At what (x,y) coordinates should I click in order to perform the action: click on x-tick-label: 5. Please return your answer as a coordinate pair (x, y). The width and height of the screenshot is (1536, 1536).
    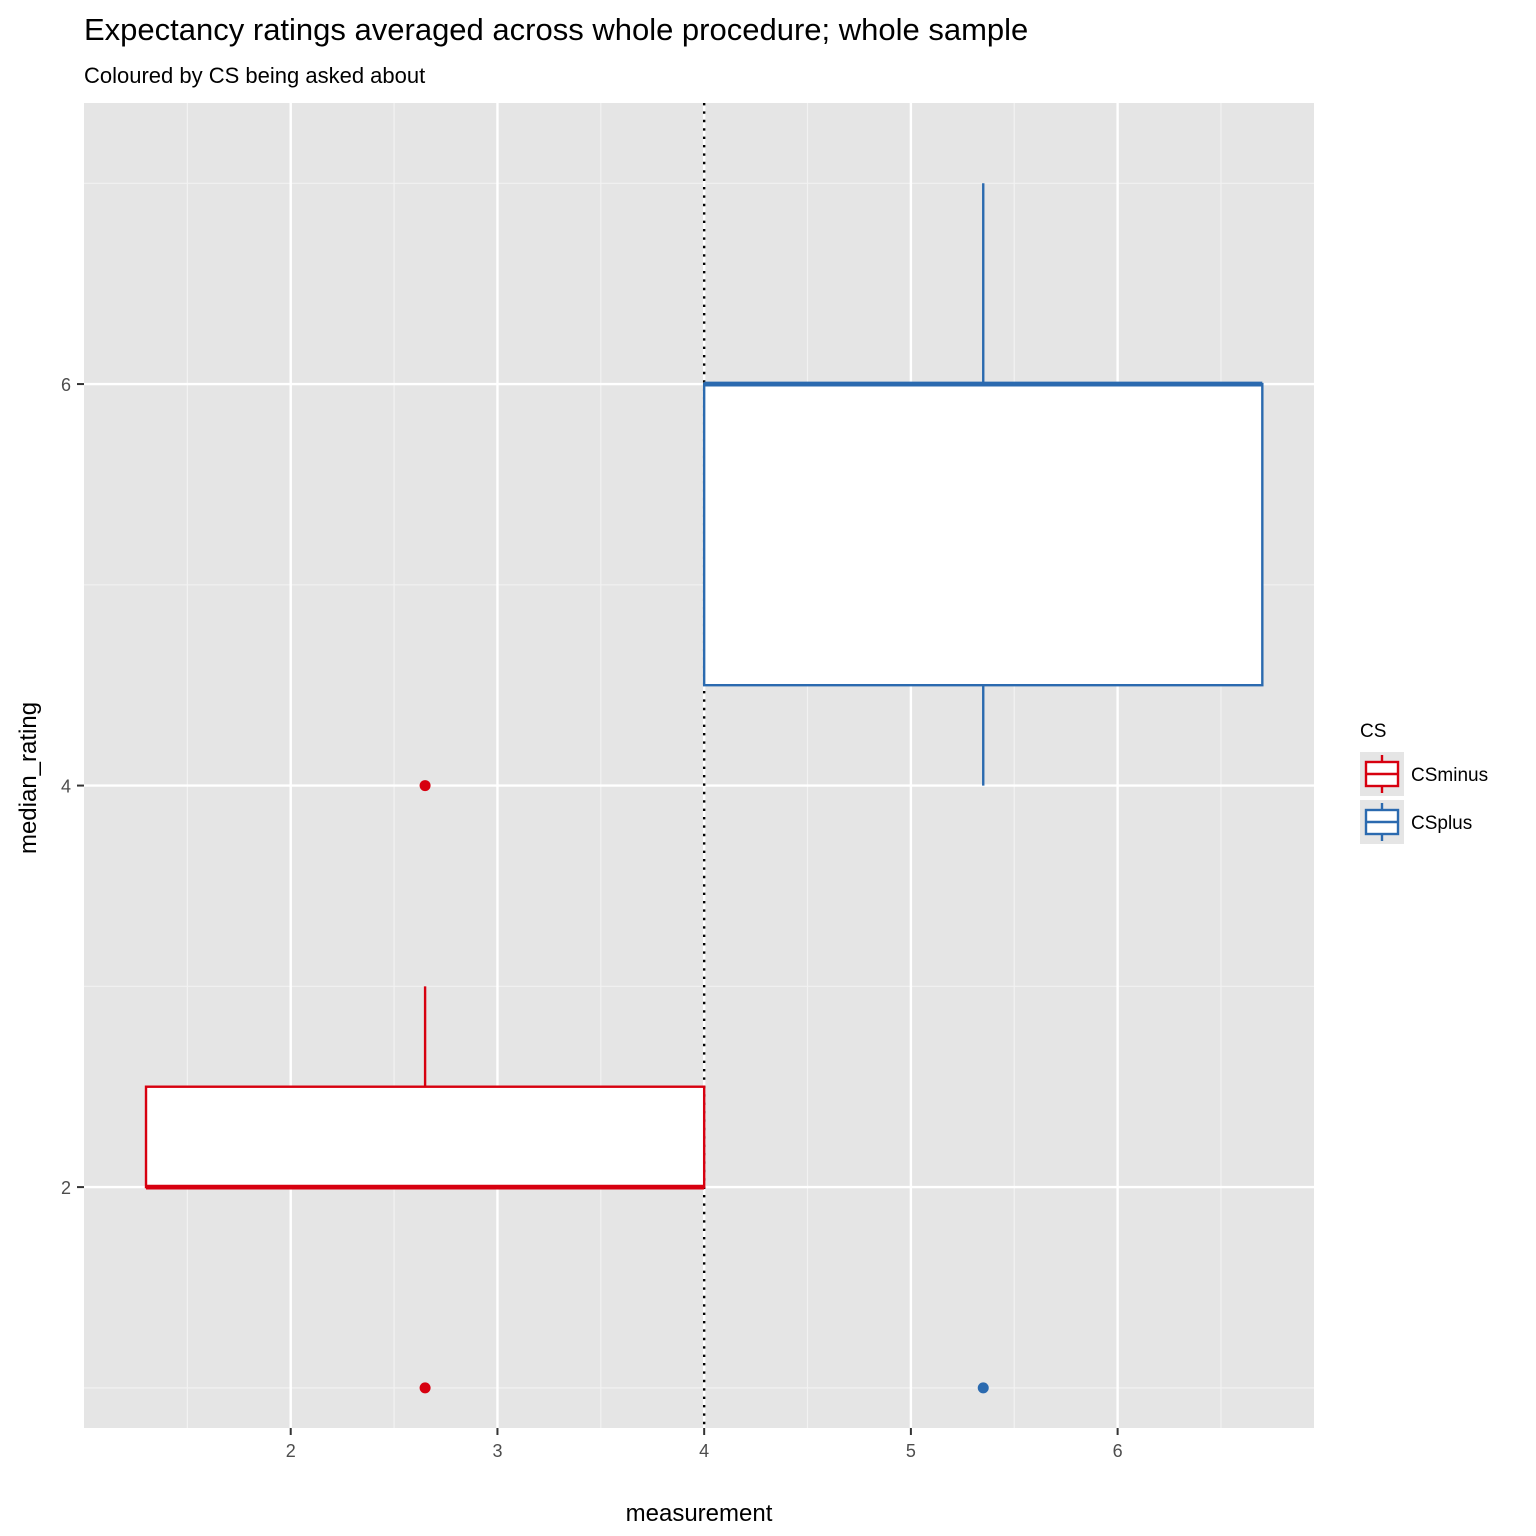
    Looking at the image, I should click on (911, 1451).